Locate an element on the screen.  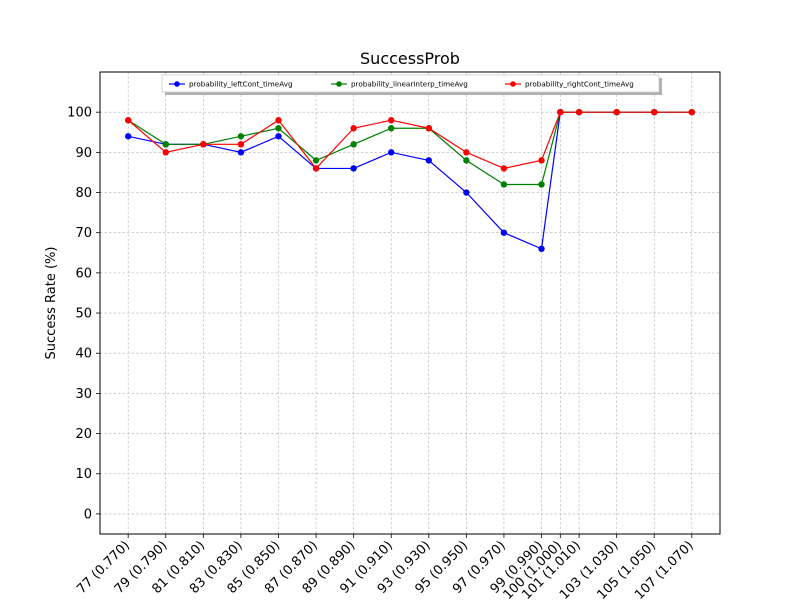
legend-box is located at coordinates (410, 83).